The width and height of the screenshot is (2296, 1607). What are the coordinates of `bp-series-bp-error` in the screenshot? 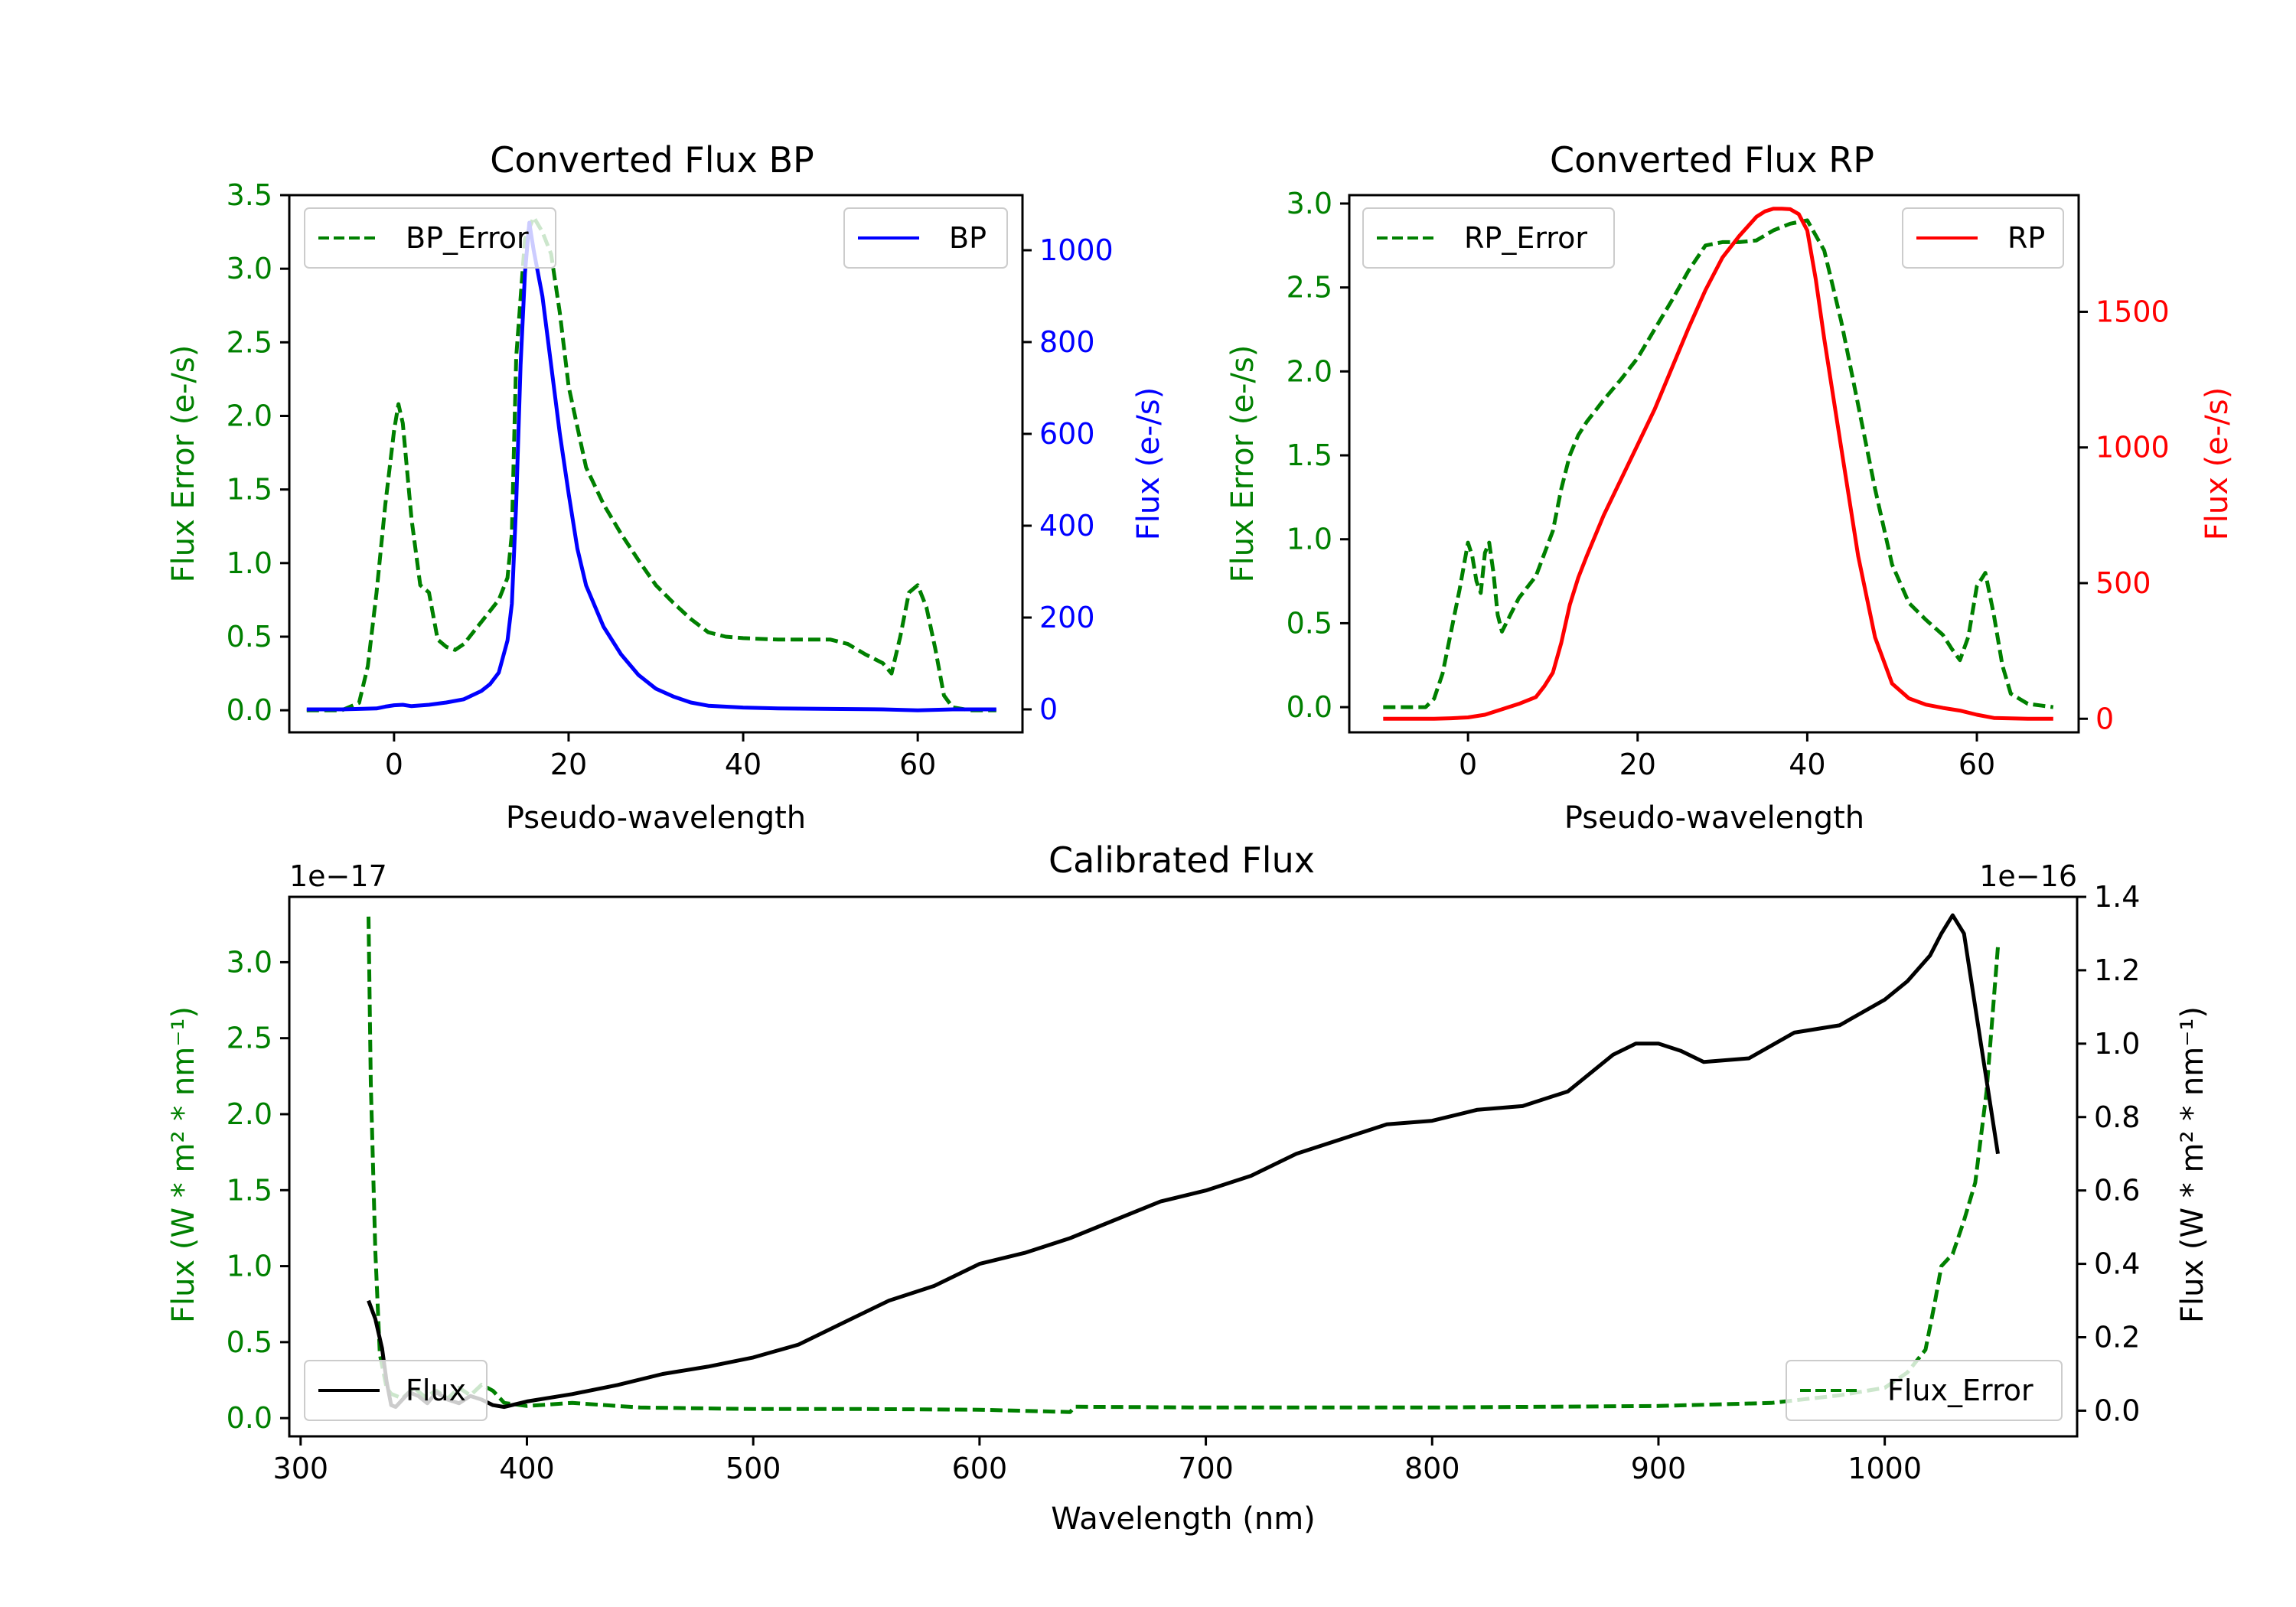 It's located at (651, 463).